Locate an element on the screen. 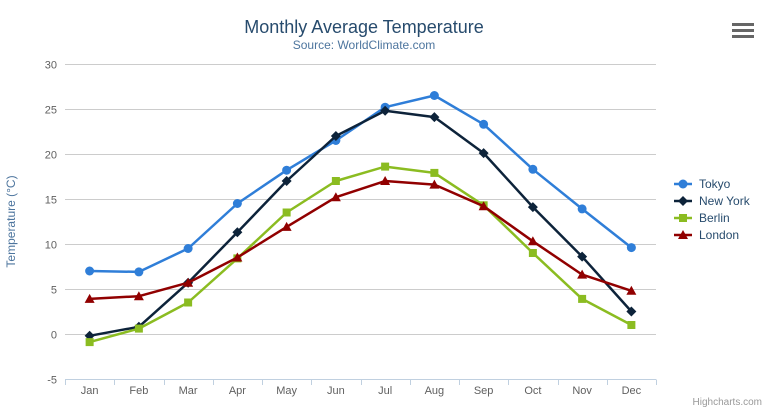 The image size is (769, 416). legend-marker-london is located at coordinates (683, 234).